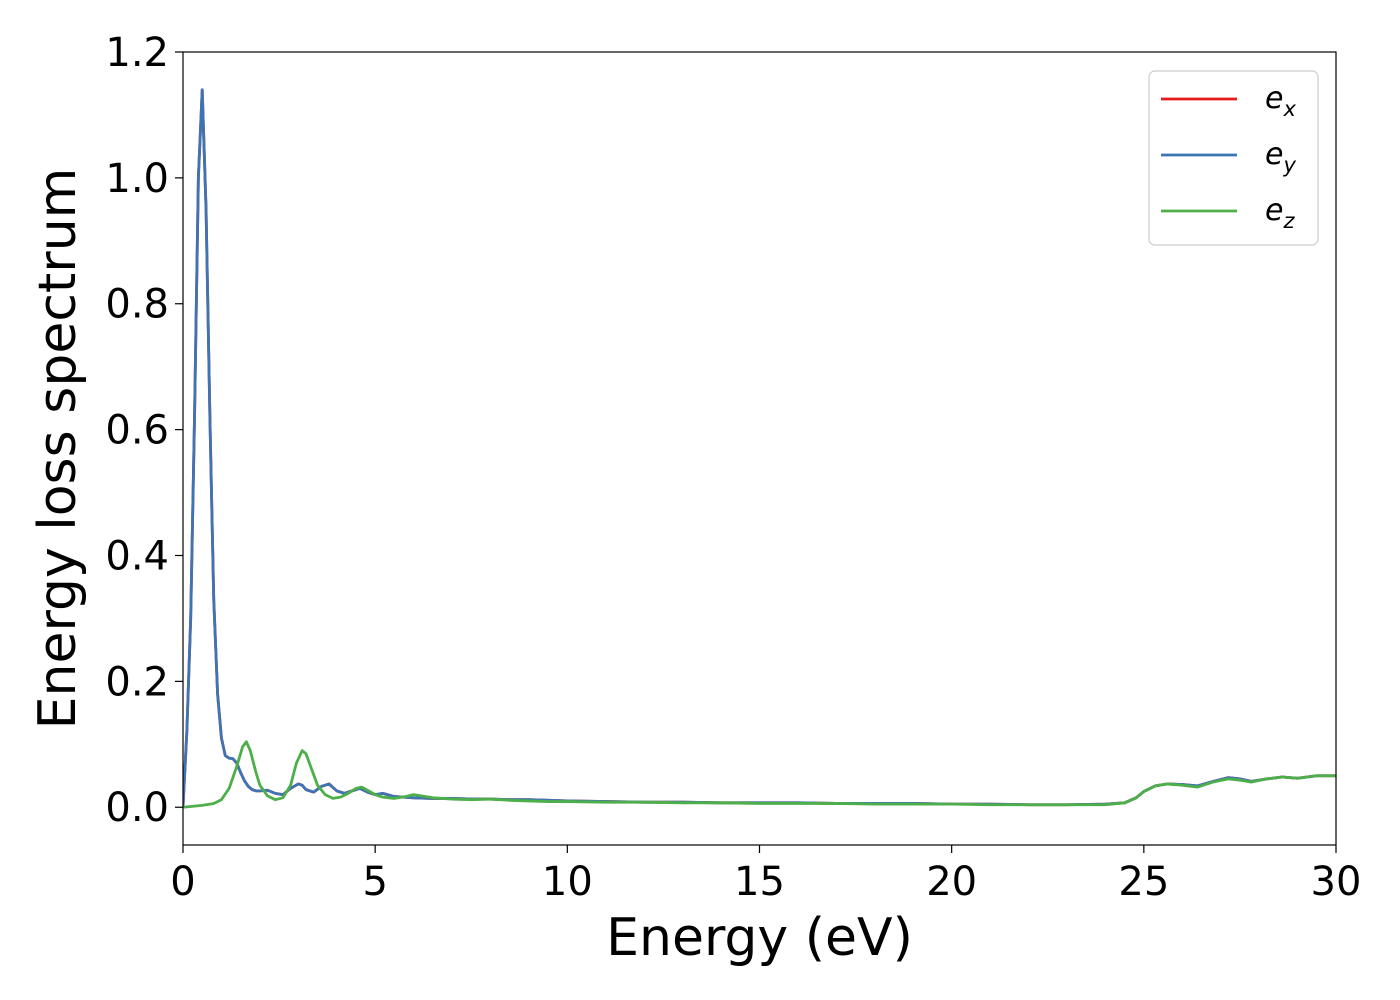  I want to click on legend: ex ey ez, so click(1233, 158).